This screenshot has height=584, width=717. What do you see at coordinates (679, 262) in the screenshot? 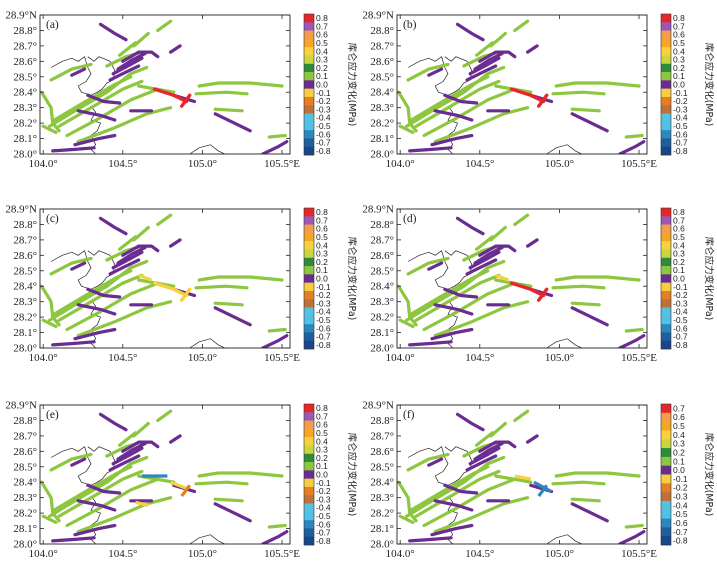
I see `colorbar-tick-label: 0.2` at bounding box center [679, 262].